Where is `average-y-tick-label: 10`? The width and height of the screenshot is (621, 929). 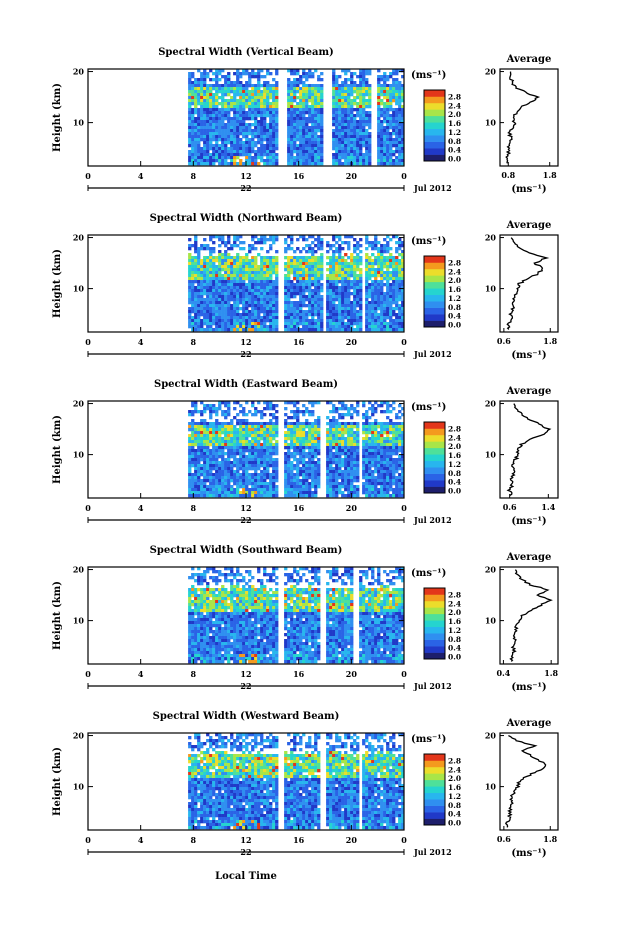
average-y-tick-label: 10 is located at coordinates (491, 289).